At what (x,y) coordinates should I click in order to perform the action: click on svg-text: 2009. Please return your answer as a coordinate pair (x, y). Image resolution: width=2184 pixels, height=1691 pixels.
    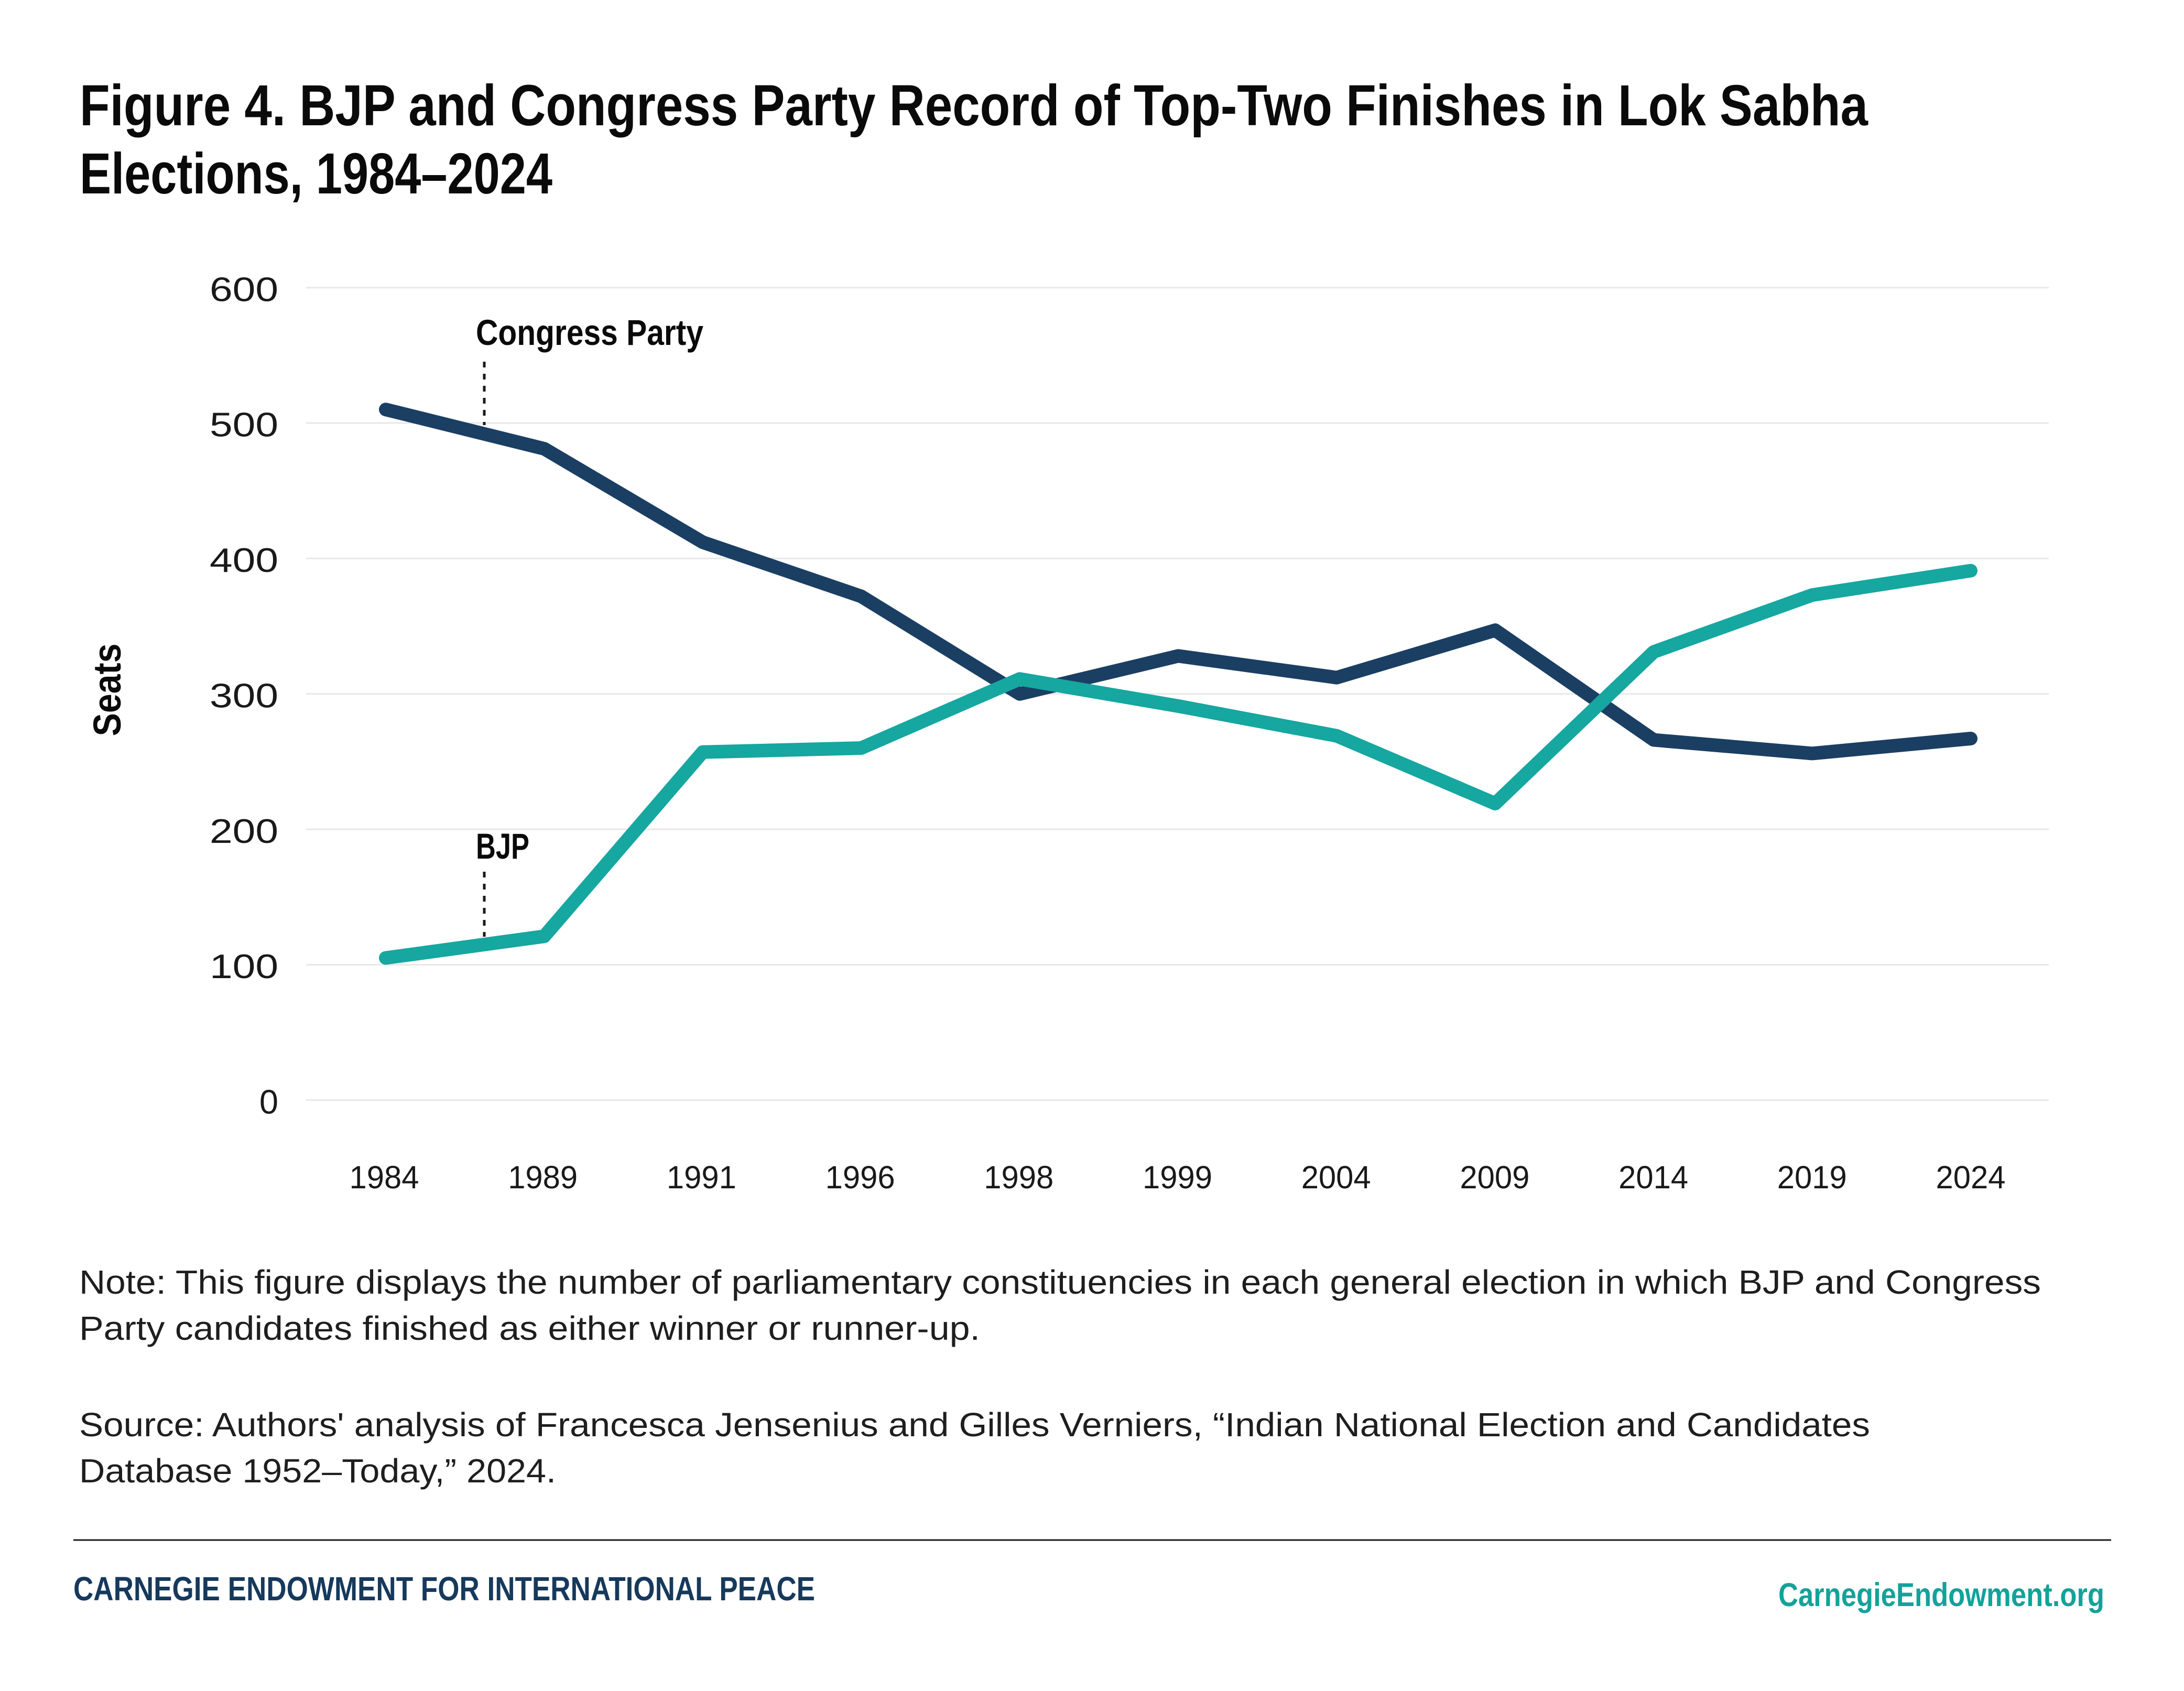
    Looking at the image, I should click on (1495, 1177).